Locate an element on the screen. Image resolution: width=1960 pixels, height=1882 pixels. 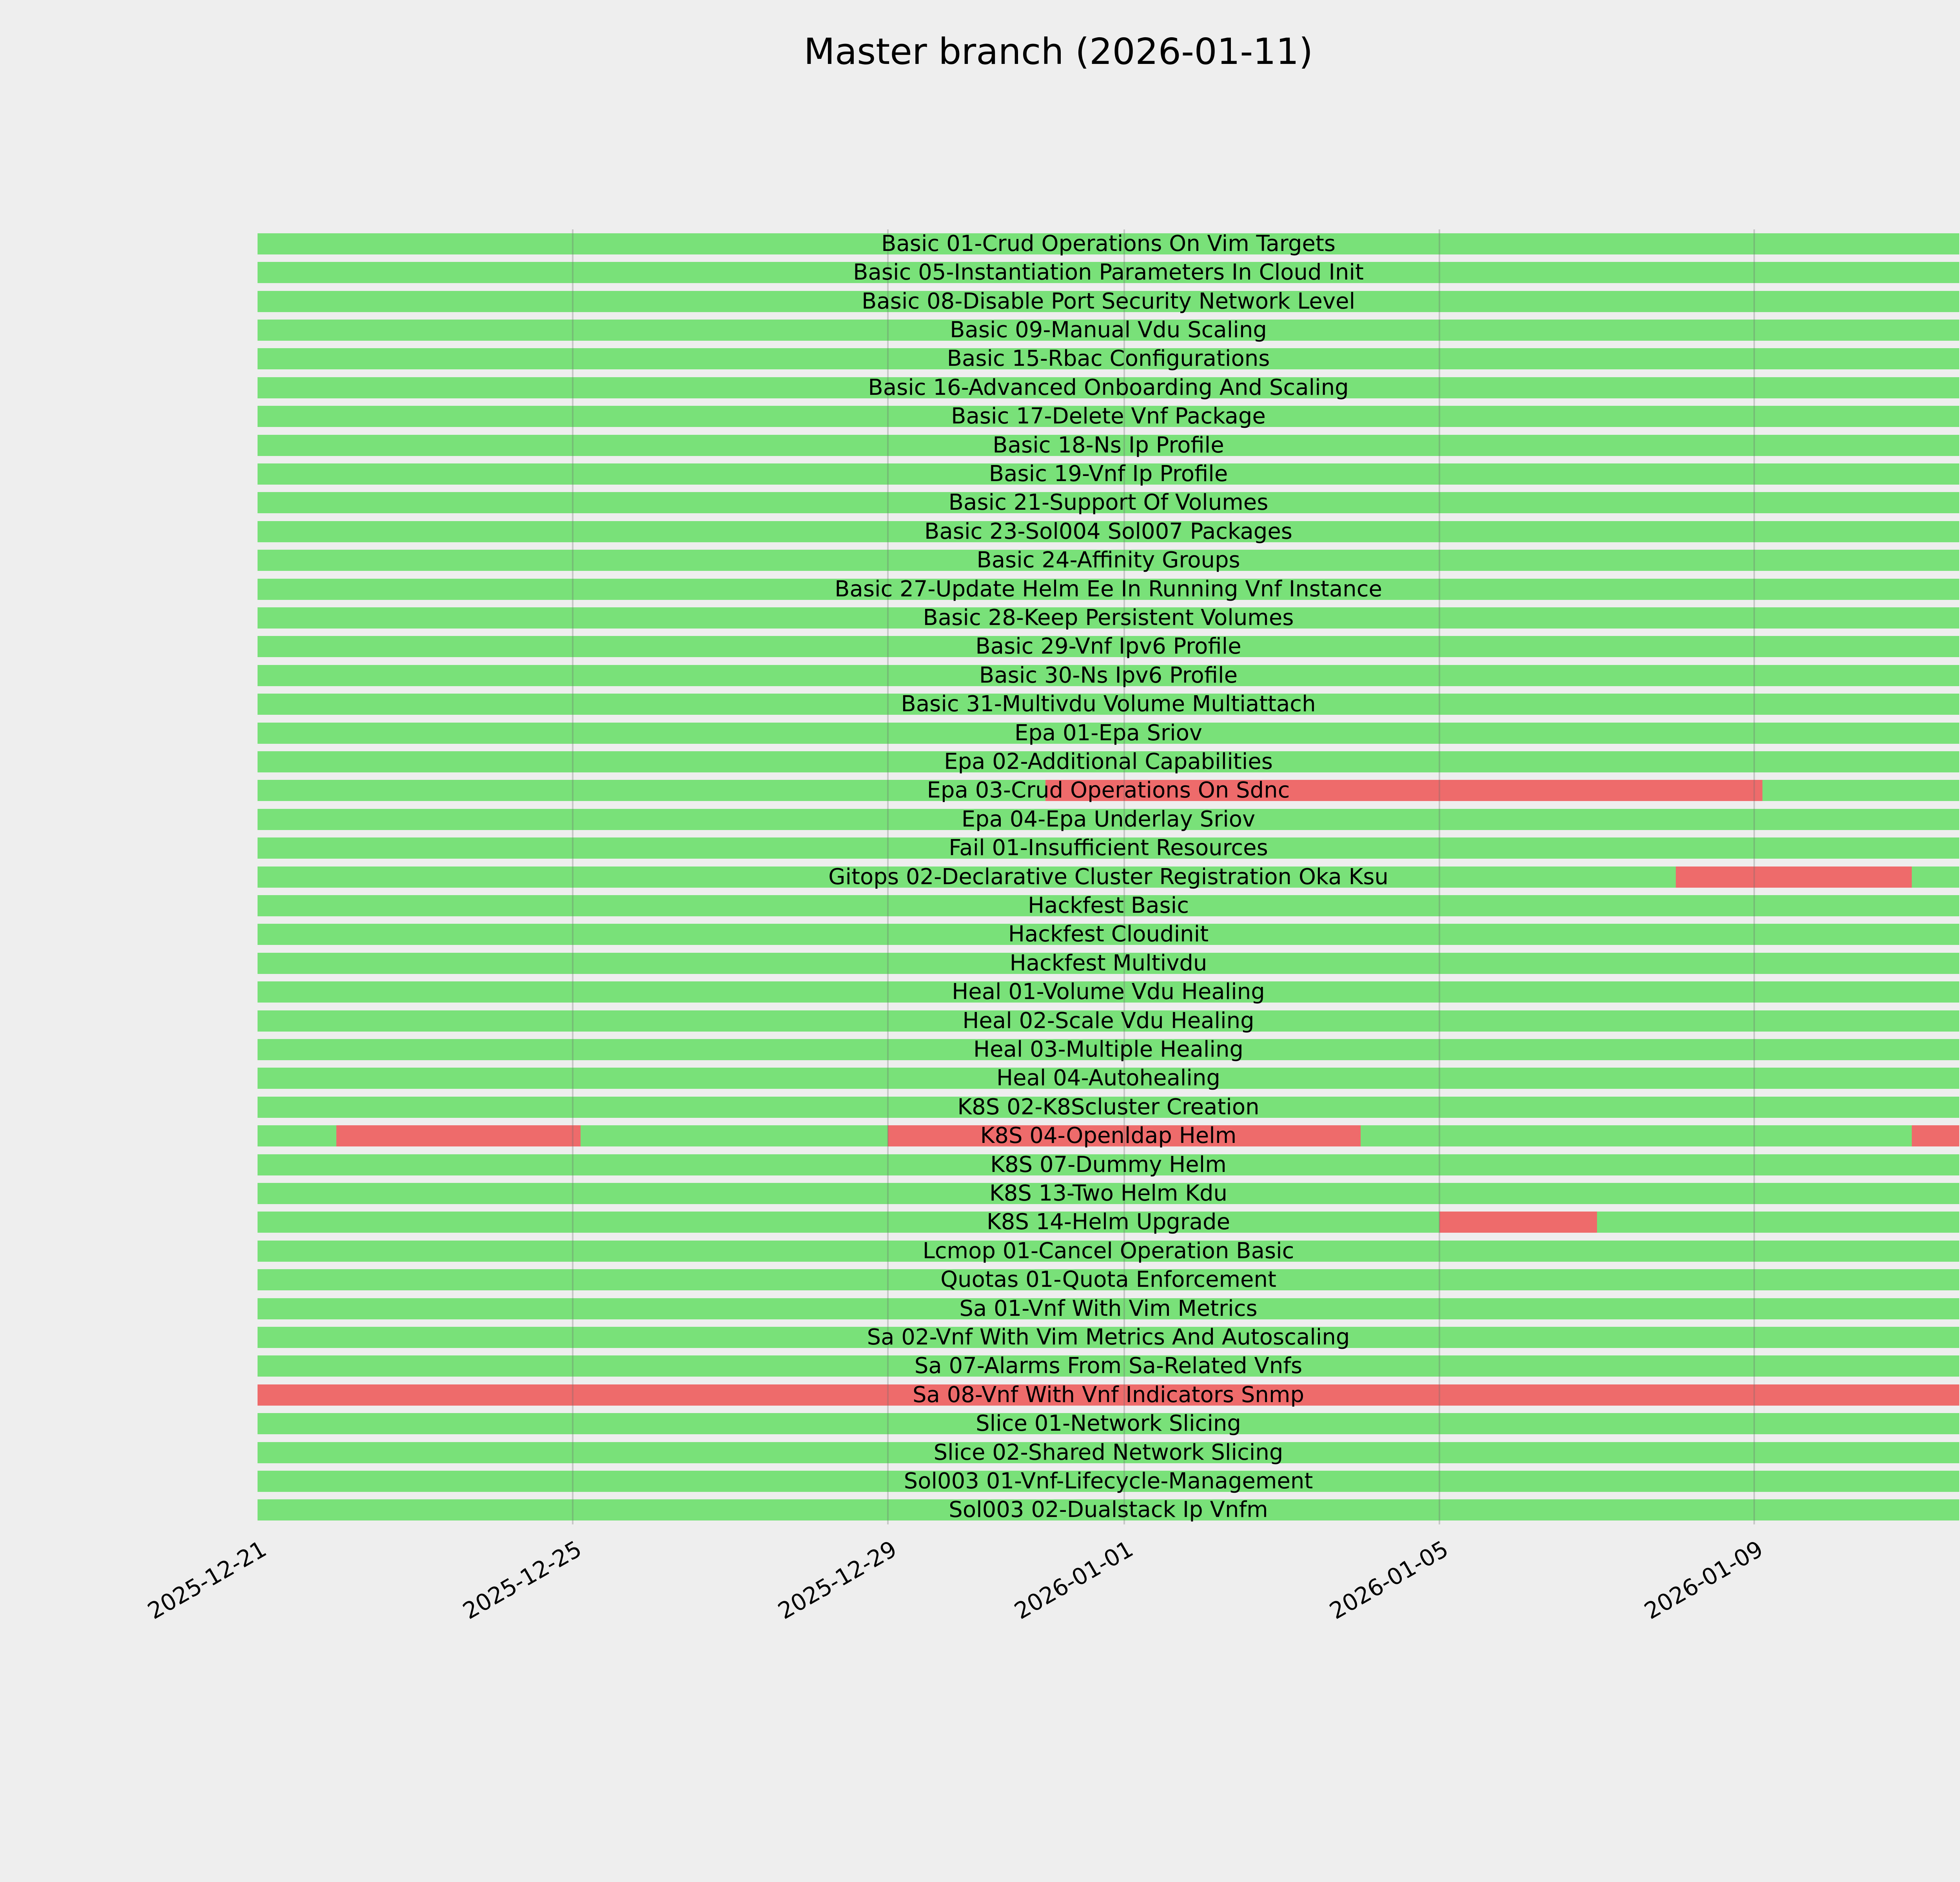
task-row: Basic 18-Ns Ip Profile is located at coordinates (1108, 445).